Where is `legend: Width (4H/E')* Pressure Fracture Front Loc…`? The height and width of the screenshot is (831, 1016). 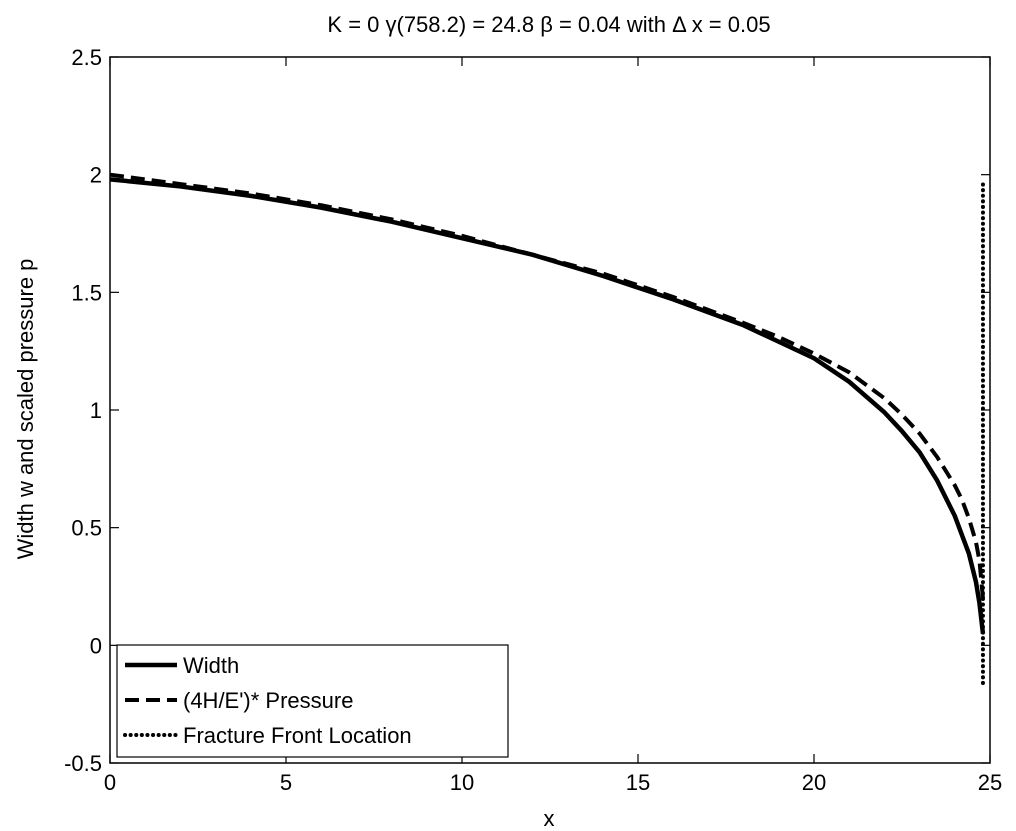
legend: Width (4H/E')* Pressure Fracture Front Loc… is located at coordinates (312, 701).